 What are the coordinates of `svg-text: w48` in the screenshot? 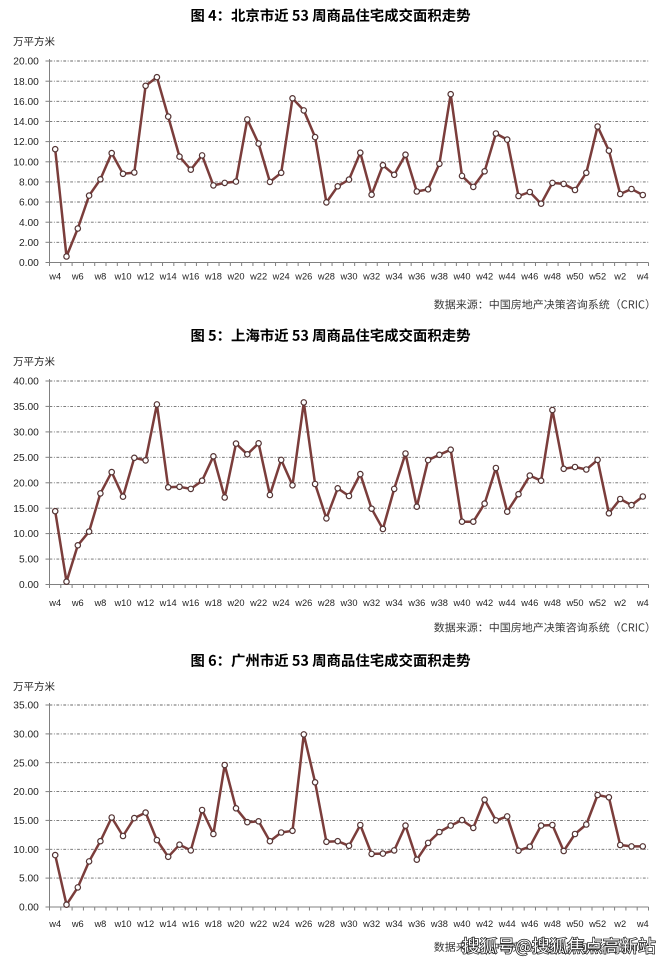 It's located at (552, 603).